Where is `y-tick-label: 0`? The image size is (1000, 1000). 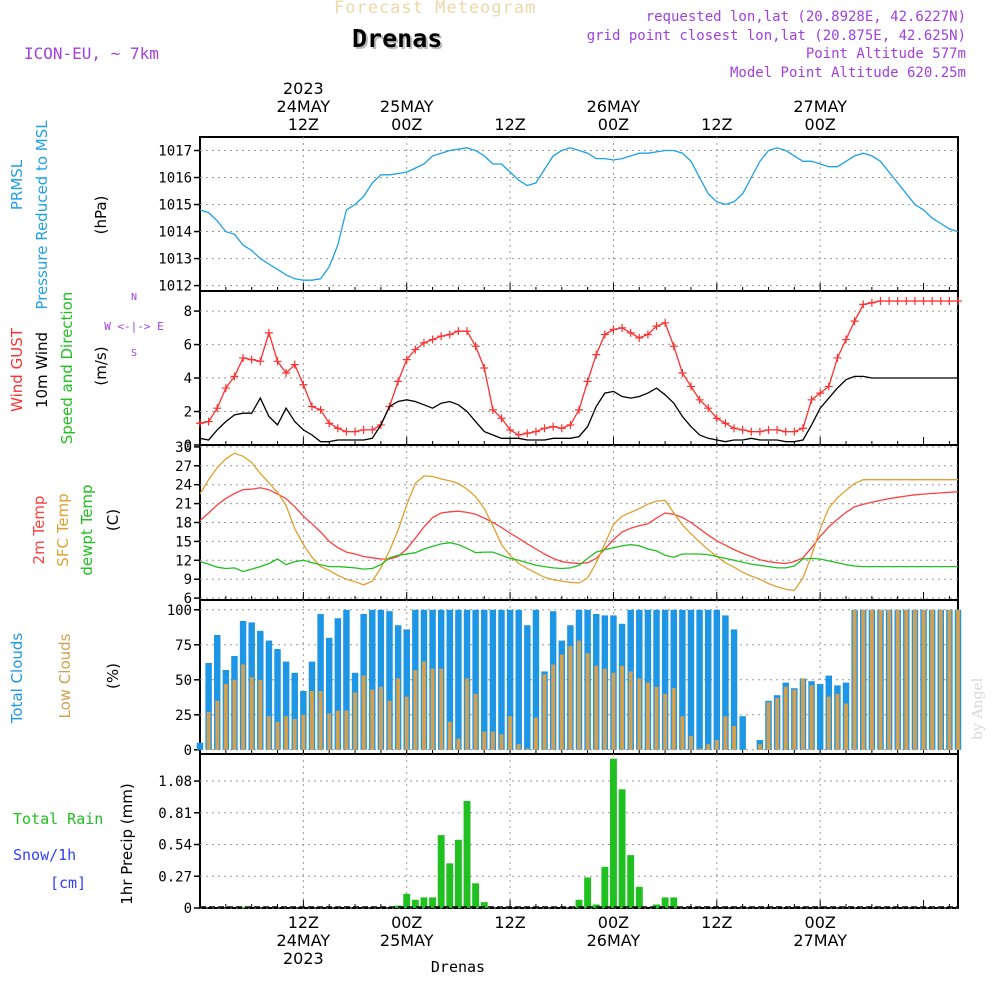 y-tick-label: 0 is located at coordinates (188, 909).